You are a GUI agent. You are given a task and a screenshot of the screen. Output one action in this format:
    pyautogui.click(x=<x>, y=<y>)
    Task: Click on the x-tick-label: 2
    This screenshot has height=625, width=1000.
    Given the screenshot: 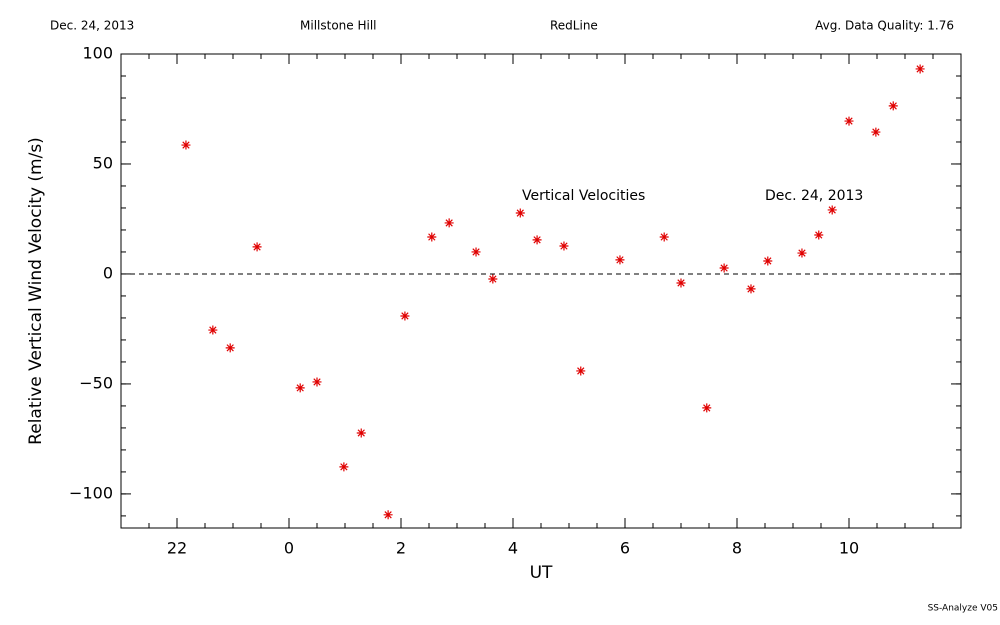 What is the action you would take?
    pyautogui.click(x=401, y=548)
    